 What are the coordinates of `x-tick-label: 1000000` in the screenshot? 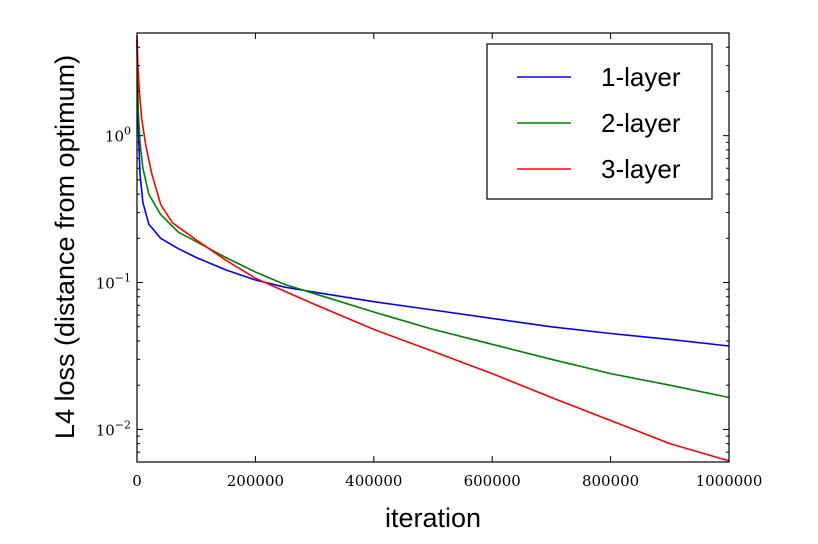 It's located at (729, 481).